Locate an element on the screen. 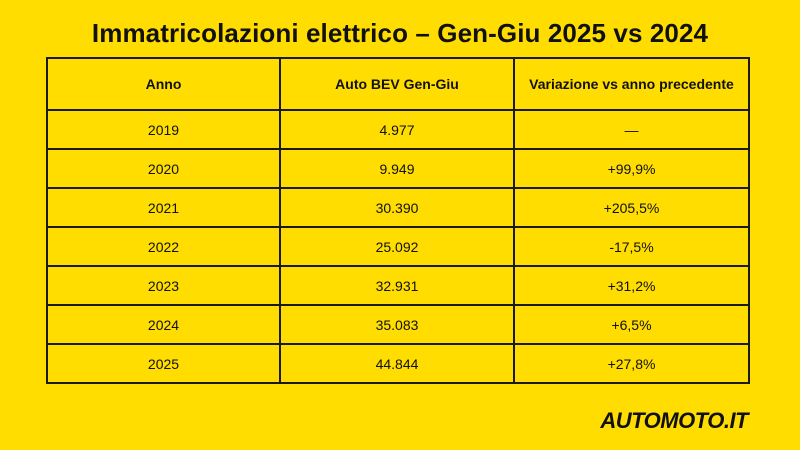 The height and width of the screenshot is (450, 800). column-header-anno: Anno is located at coordinates (163, 84).